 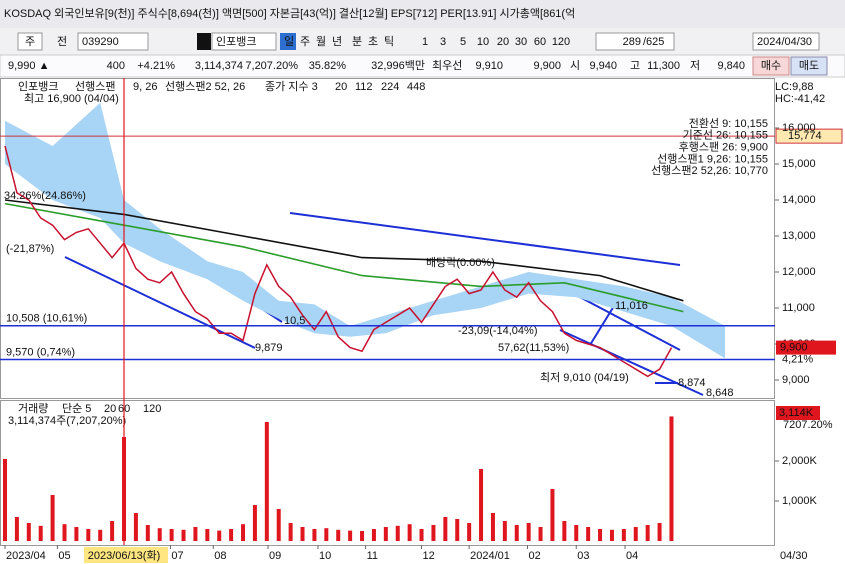 What do you see at coordinates (67, 421) in the screenshot?
I see `volume-info: 3,114,374주(7,207,20%)` at bounding box center [67, 421].